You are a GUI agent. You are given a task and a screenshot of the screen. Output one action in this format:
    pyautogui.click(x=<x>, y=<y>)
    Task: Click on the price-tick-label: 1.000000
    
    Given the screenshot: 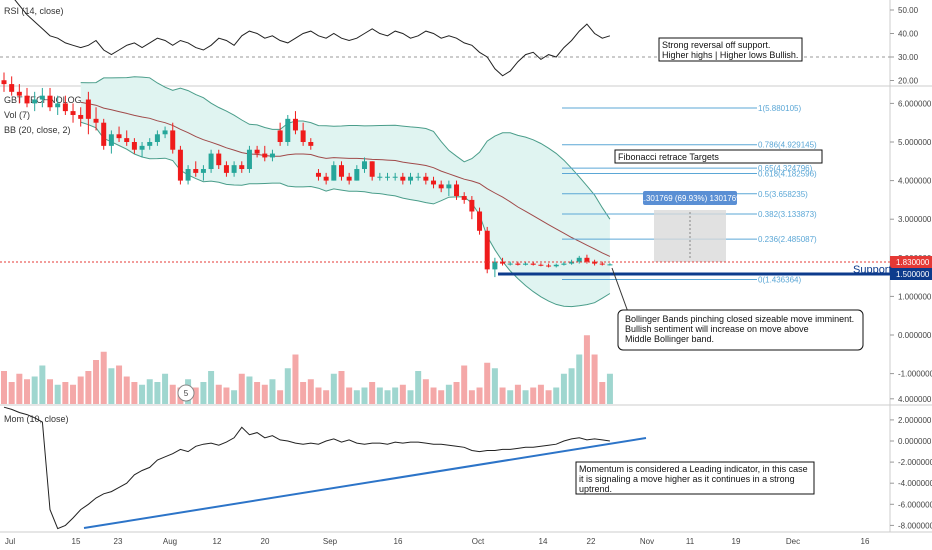 What is the action you would take?
    pyautogui.click(x=915, y=296)
    